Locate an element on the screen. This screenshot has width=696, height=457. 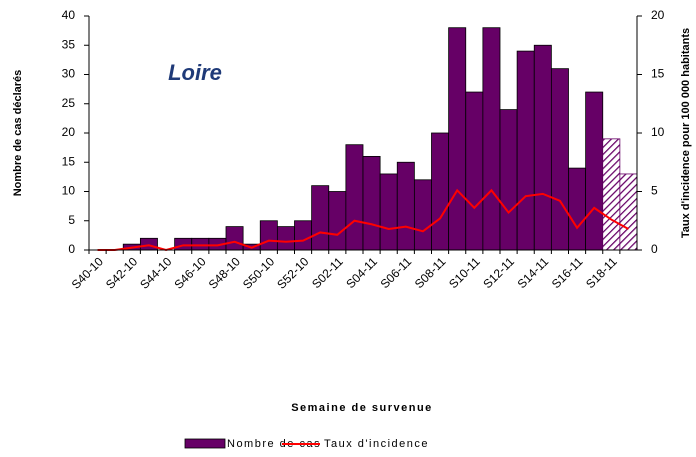
y2-tick-label: 15 is located at coordinates (658, 74).